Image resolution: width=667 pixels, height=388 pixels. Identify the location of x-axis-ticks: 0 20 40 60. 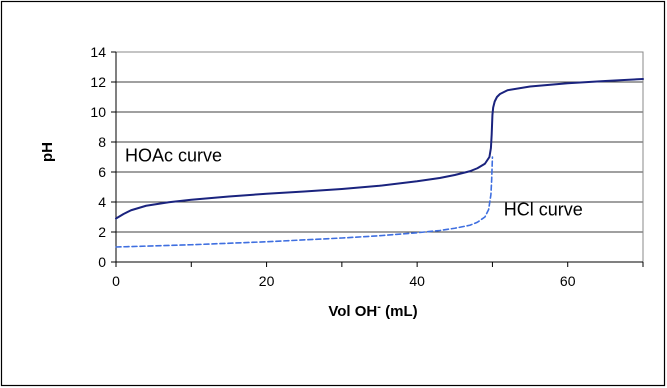
(378, 275).